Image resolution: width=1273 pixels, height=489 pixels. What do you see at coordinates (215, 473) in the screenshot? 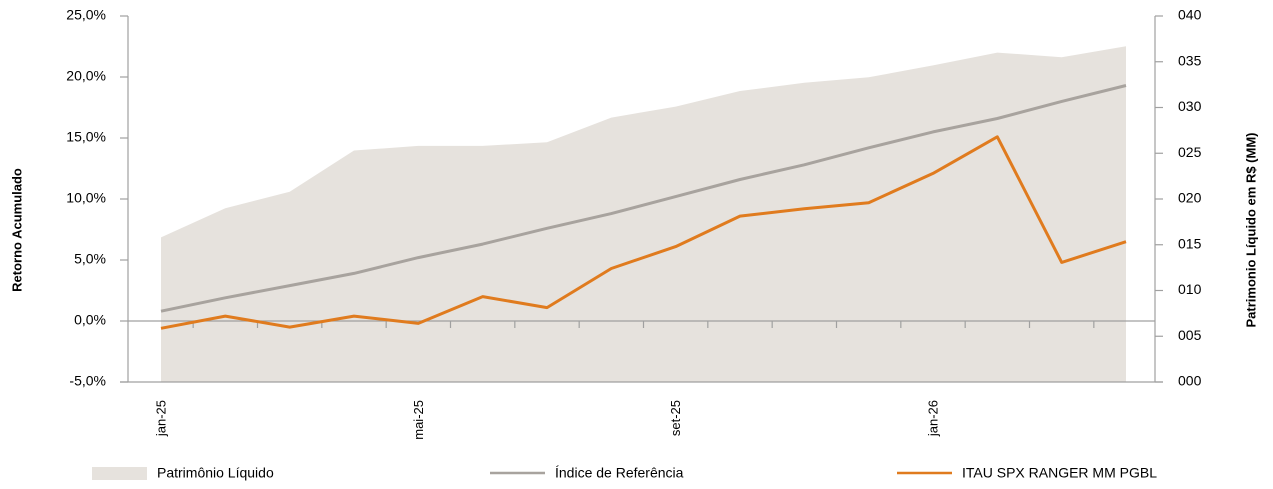
I see `legend-label: Patrimônio Líquido` at bounding box center [215, 473].